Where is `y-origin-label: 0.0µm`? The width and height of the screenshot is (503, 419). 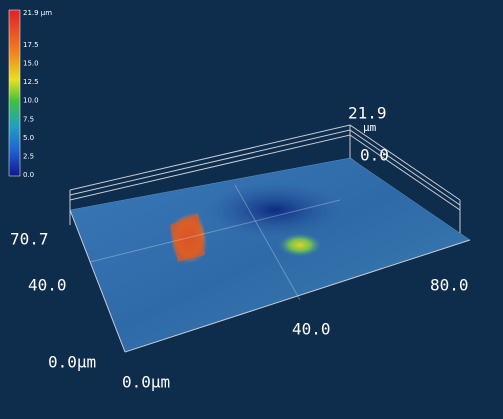 y-origin-label: 0.0µm is located at coordinates (72, 362).